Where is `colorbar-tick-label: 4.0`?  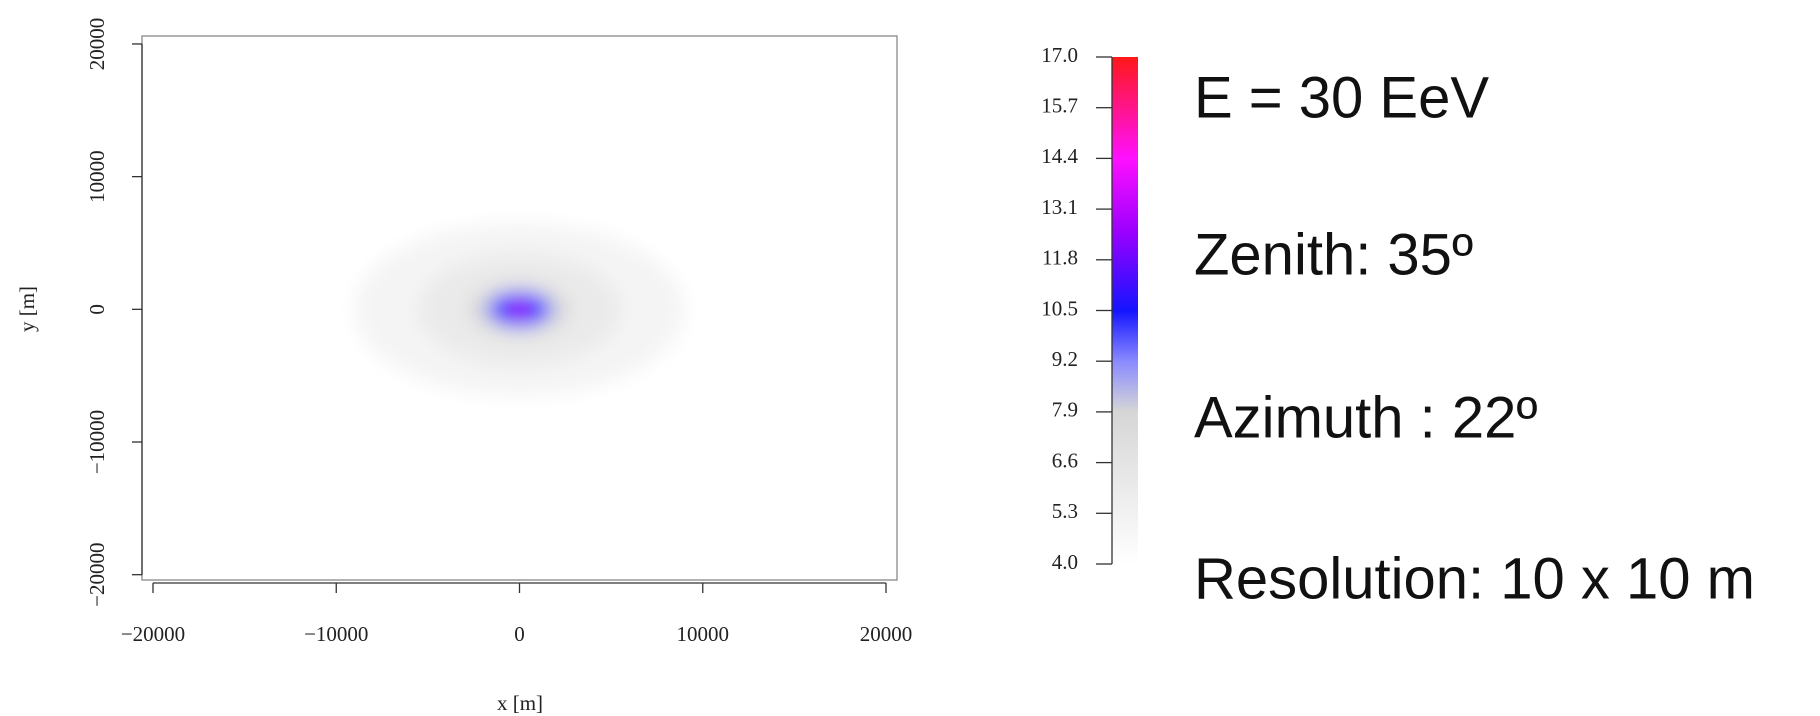
colorbar-tick-label: 4.0 is located at coordinates (1065, 562).